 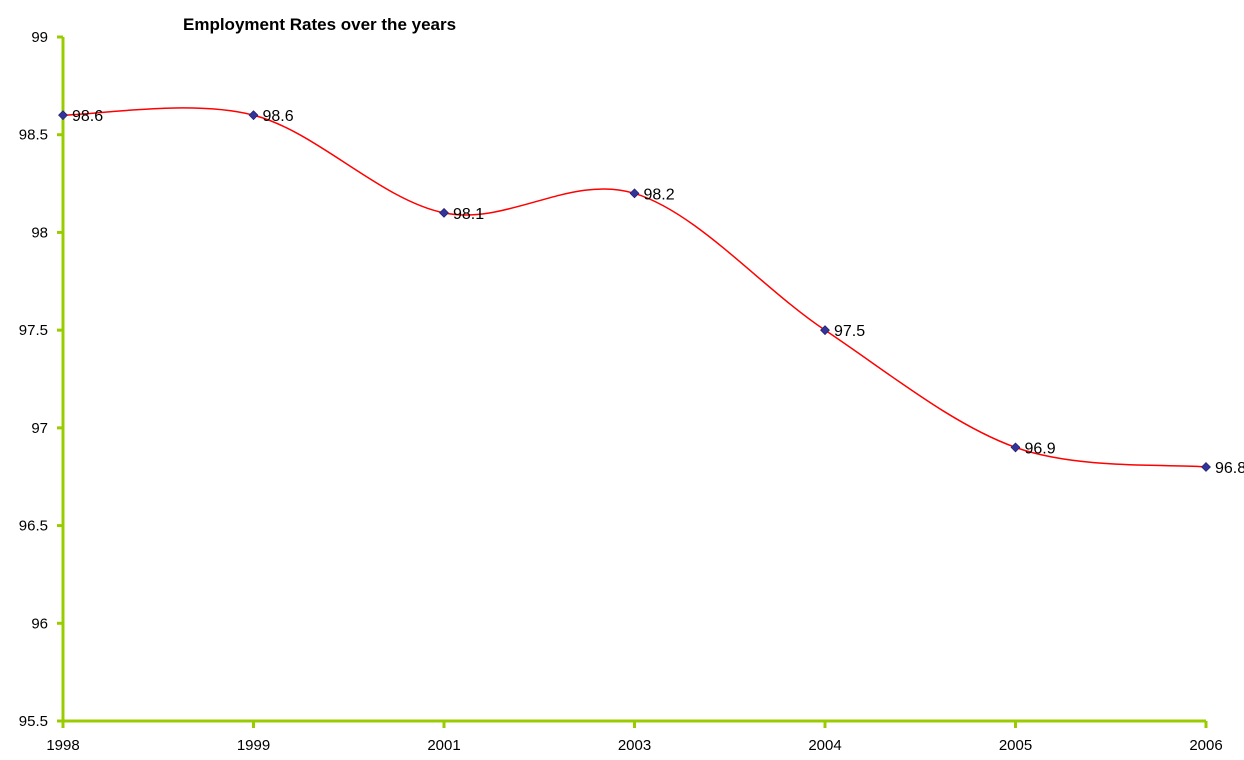 What do you see at coordinates (39, 623) in the screenshot?
I see `y-tick-label: 96` at bounding box center [39, 623].